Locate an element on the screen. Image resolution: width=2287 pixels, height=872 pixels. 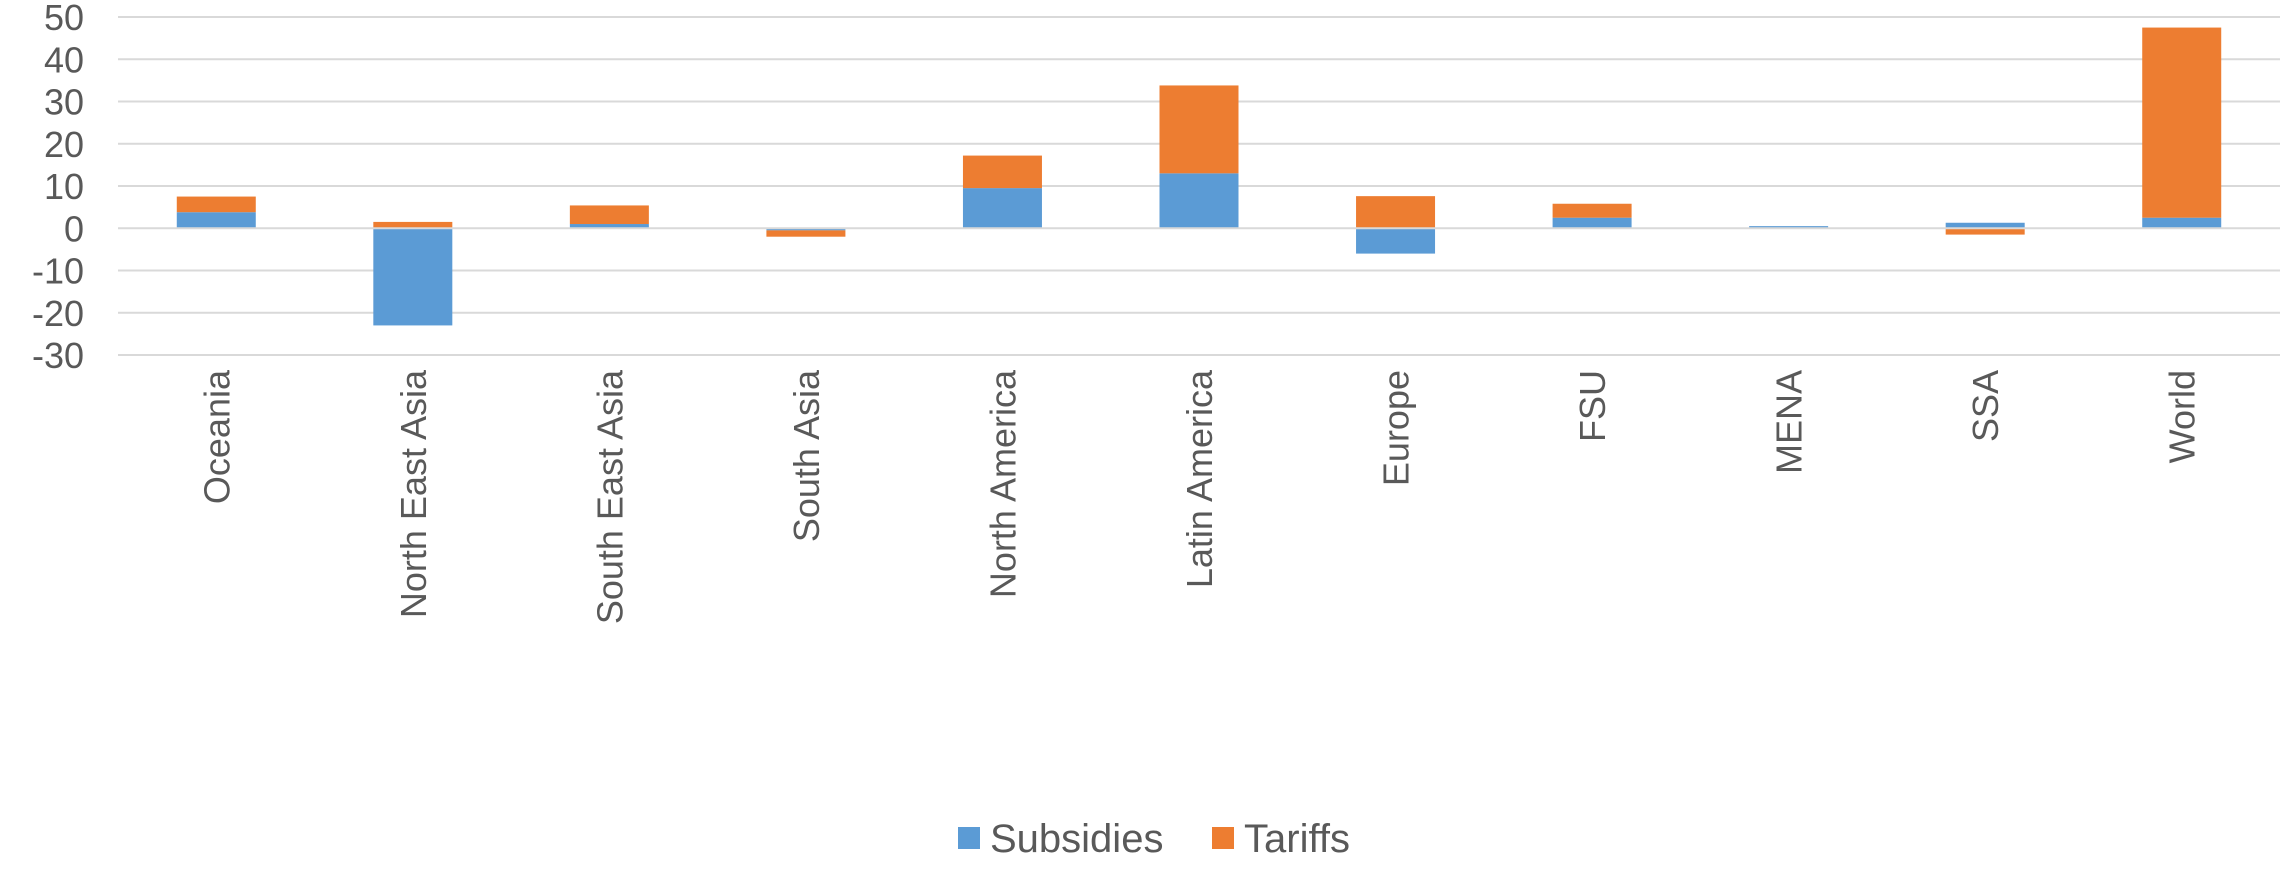
bar-tariffs-world is located at coordinates (2182, 122).